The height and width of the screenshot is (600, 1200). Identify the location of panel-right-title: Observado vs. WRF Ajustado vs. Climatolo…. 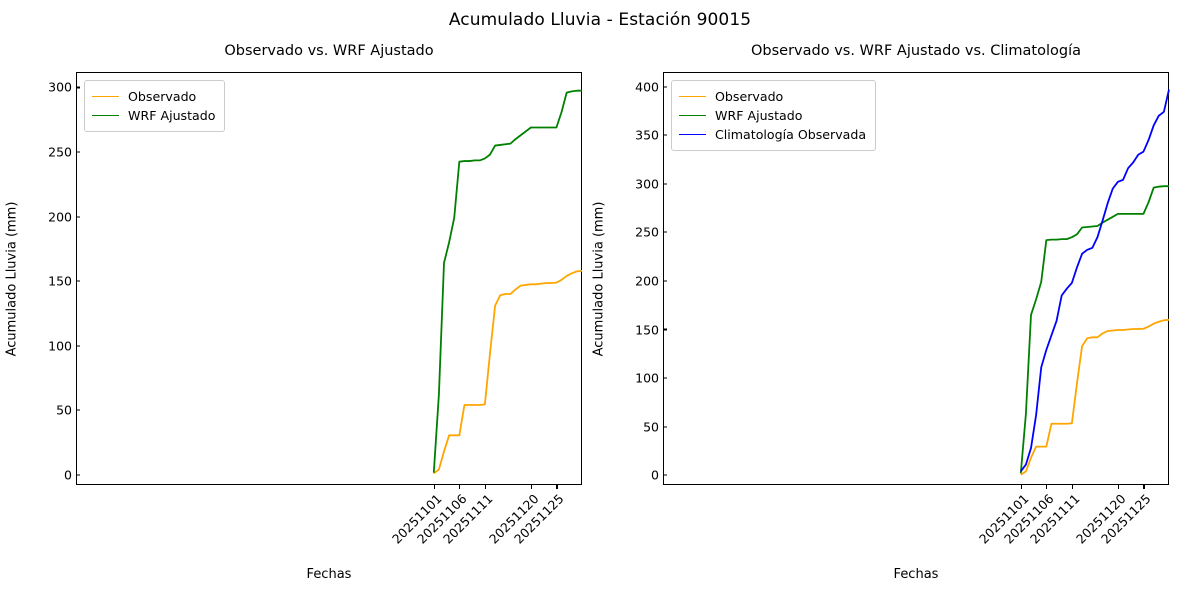
(916, 51).